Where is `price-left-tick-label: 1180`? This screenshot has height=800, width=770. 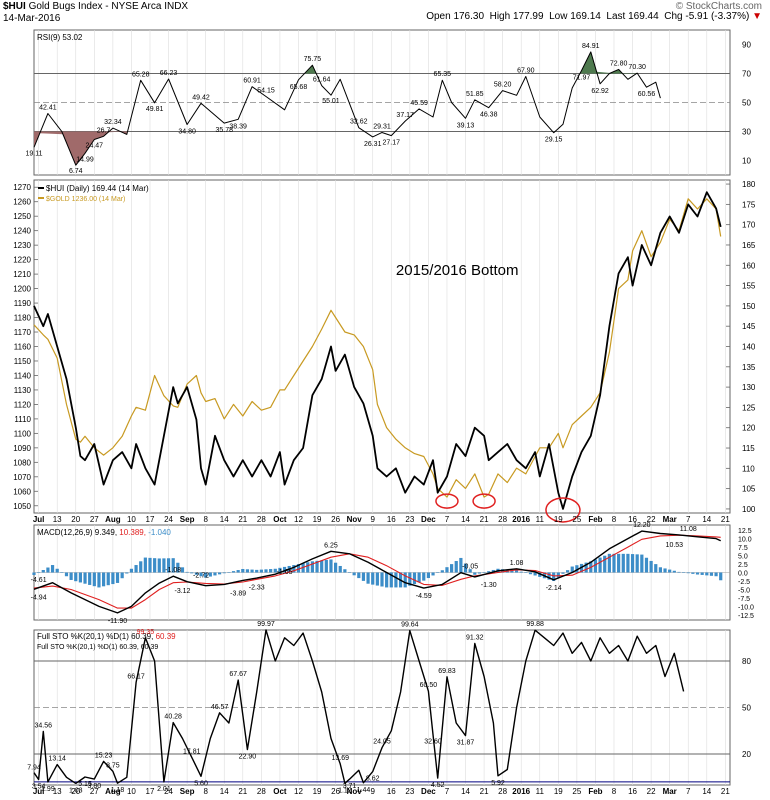
price-left-tick-label: 1180 is located at coordinates (23, 318).